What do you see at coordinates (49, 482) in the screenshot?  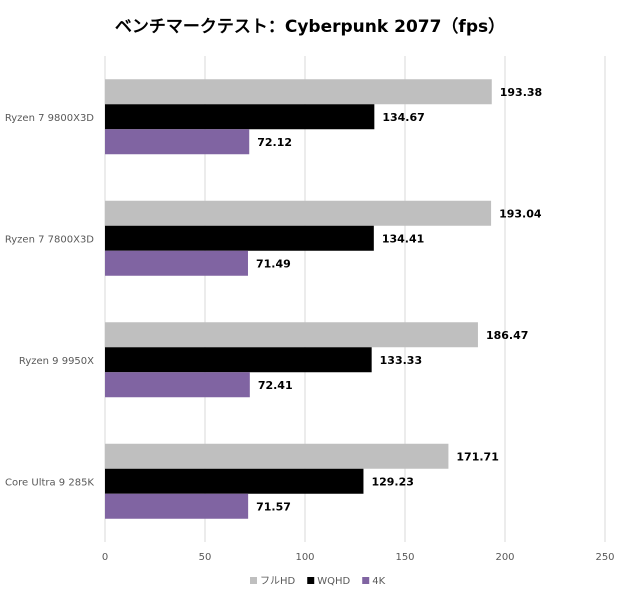 I see `category-label: Core Ultra 9 285K` at bounding box center [49, 482].